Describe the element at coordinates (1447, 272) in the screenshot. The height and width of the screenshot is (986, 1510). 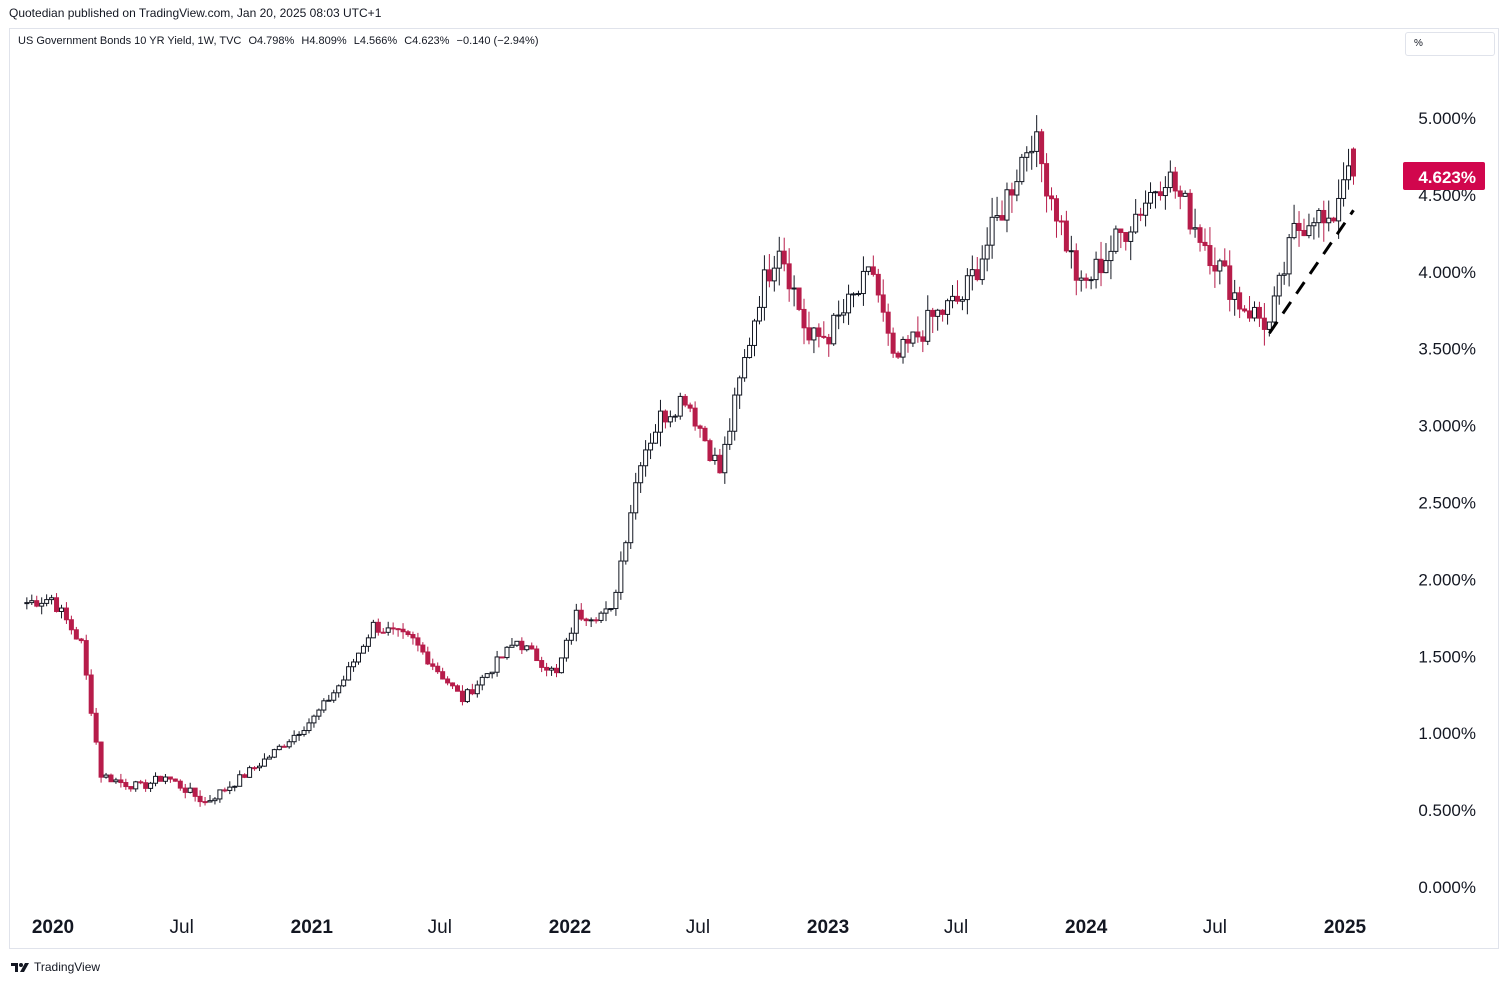
I see `y-tick-label: 4.000%` at that location.